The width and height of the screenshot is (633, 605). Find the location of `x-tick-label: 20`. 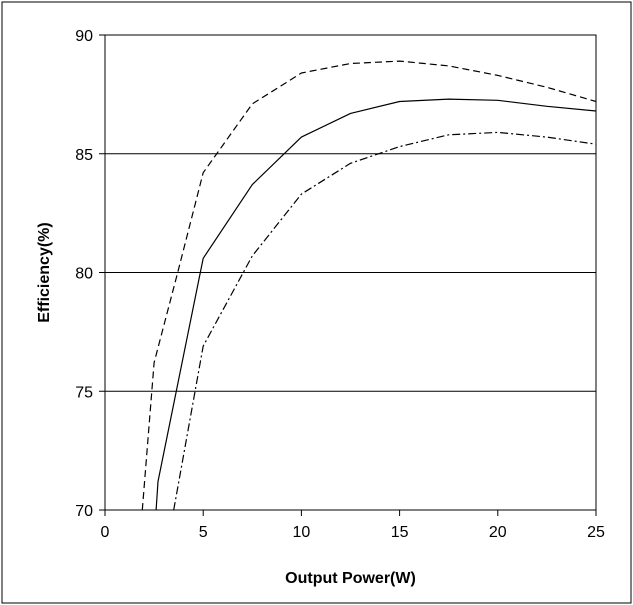

x-tick-label: 20 is located at coordinates (498, 532).